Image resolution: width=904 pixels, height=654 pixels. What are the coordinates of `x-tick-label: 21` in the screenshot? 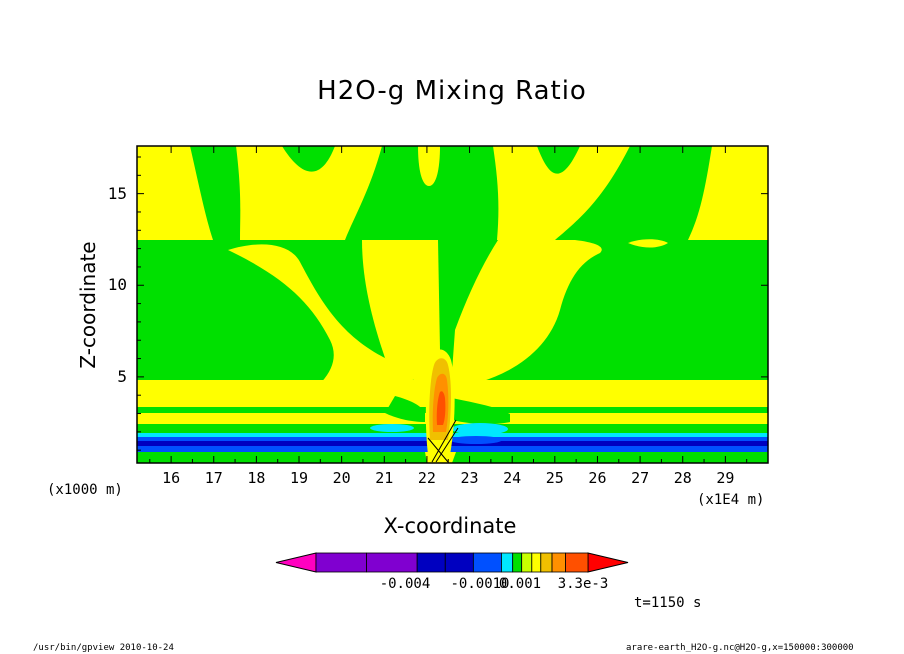 It's located at (384, 478).